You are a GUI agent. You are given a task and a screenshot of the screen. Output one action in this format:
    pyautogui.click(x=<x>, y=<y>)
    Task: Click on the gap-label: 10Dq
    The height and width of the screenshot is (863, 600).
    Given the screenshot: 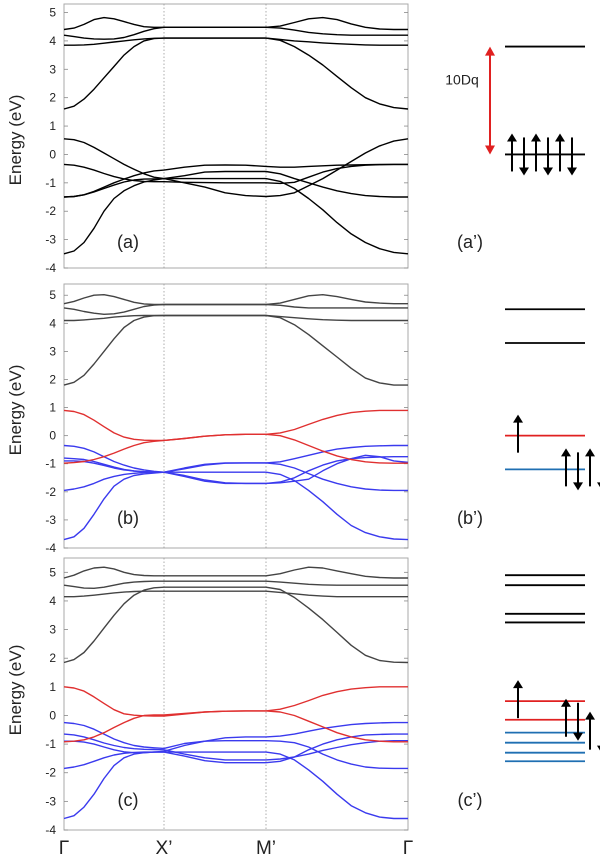 What is the action you would take?
    pyautogui.click(x=461, y=79)
    